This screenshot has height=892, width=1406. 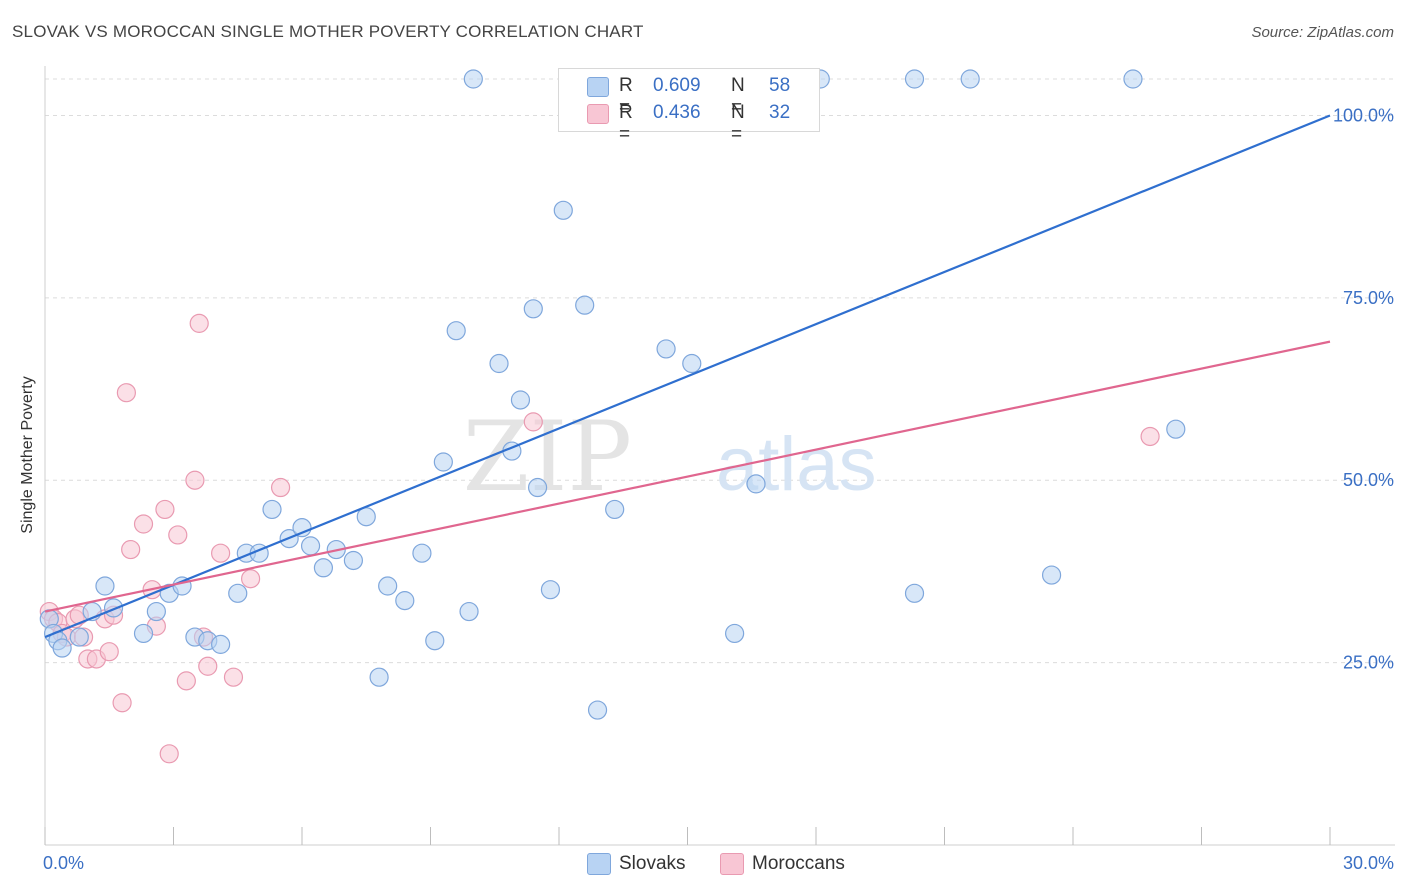 I want to click on legend-n-value: 32, so click(x=780, y=112).